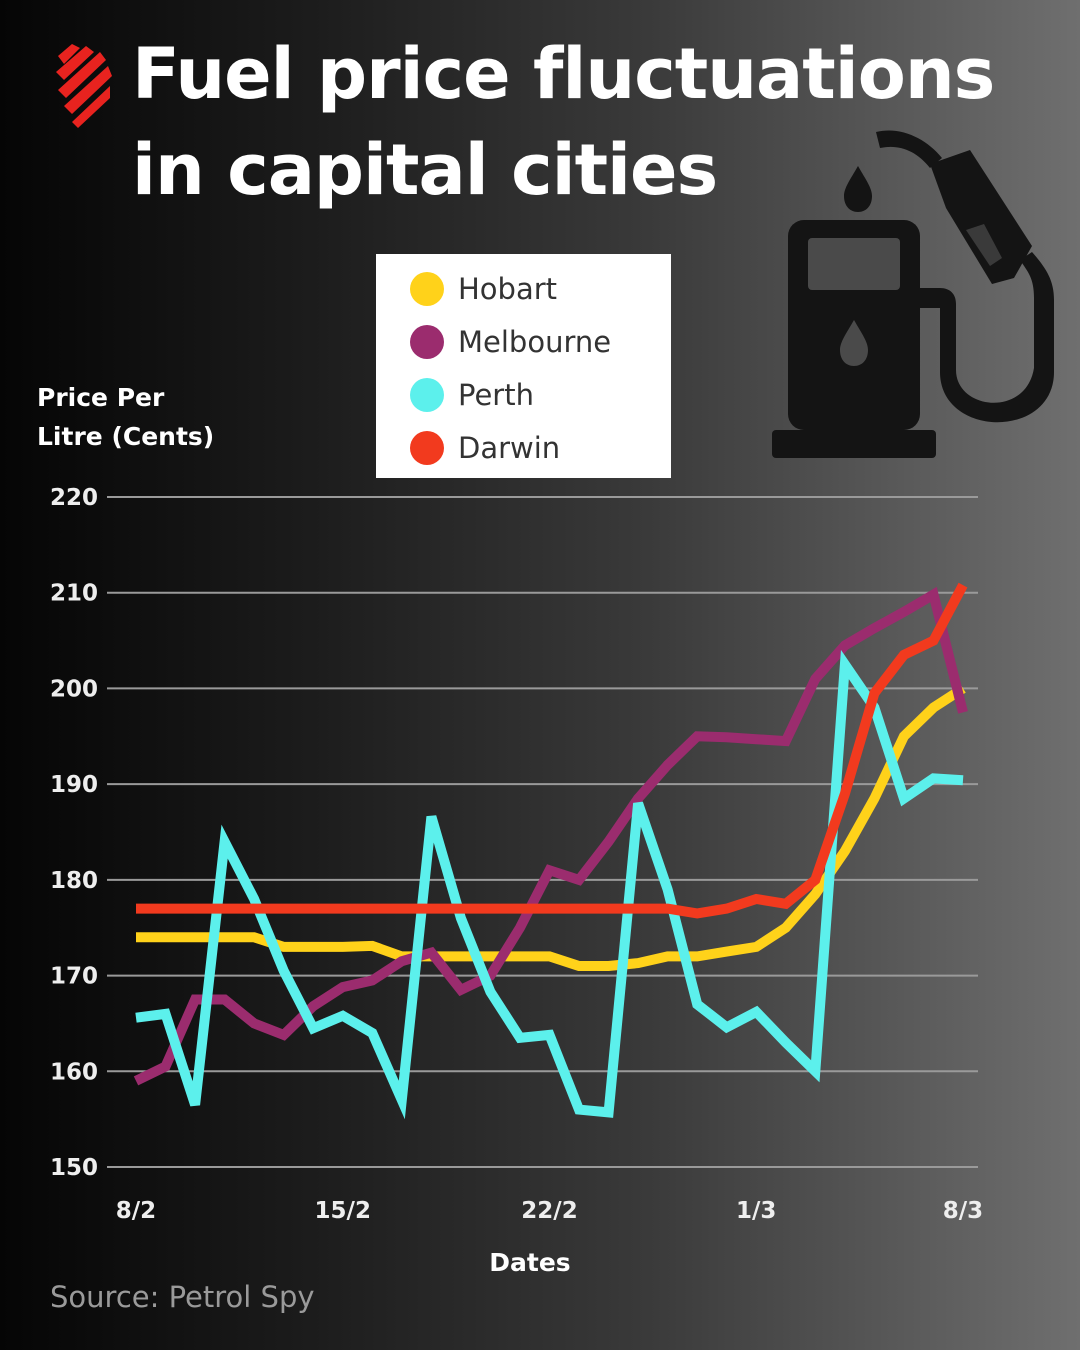  What do you see at coordinates (509, 447) in the screenshot?
I see `legend-label: Darwin` at bounding box center [509, 447].